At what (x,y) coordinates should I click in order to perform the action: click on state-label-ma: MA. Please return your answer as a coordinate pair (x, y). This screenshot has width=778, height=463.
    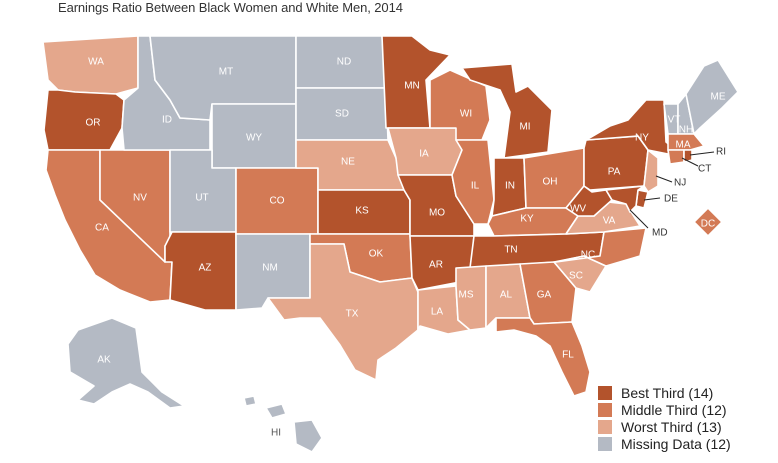
    Looking at the image, I should click on (683, 145).